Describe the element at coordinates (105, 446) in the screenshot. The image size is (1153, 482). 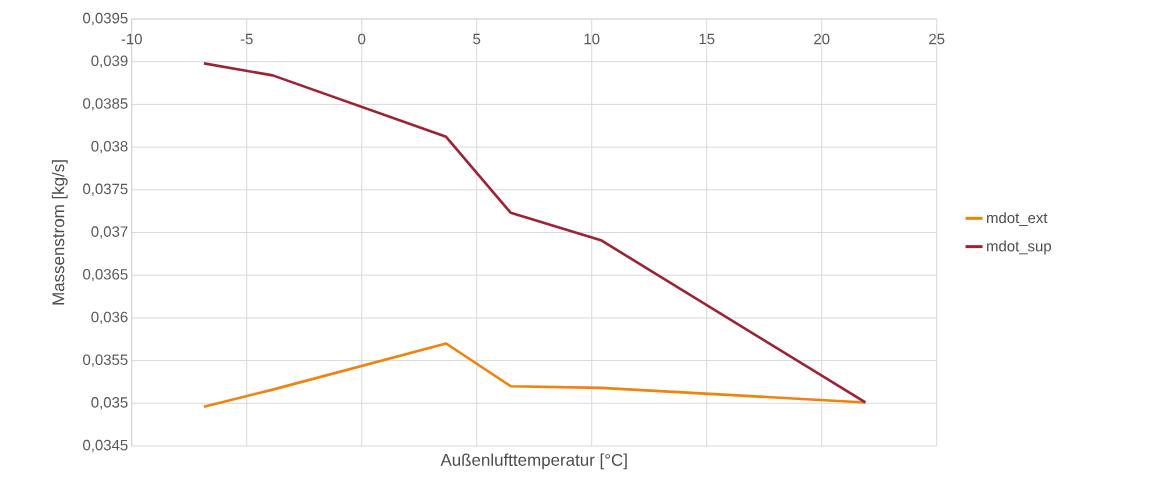
I see `y-tick-label: 0,0345` at that location.